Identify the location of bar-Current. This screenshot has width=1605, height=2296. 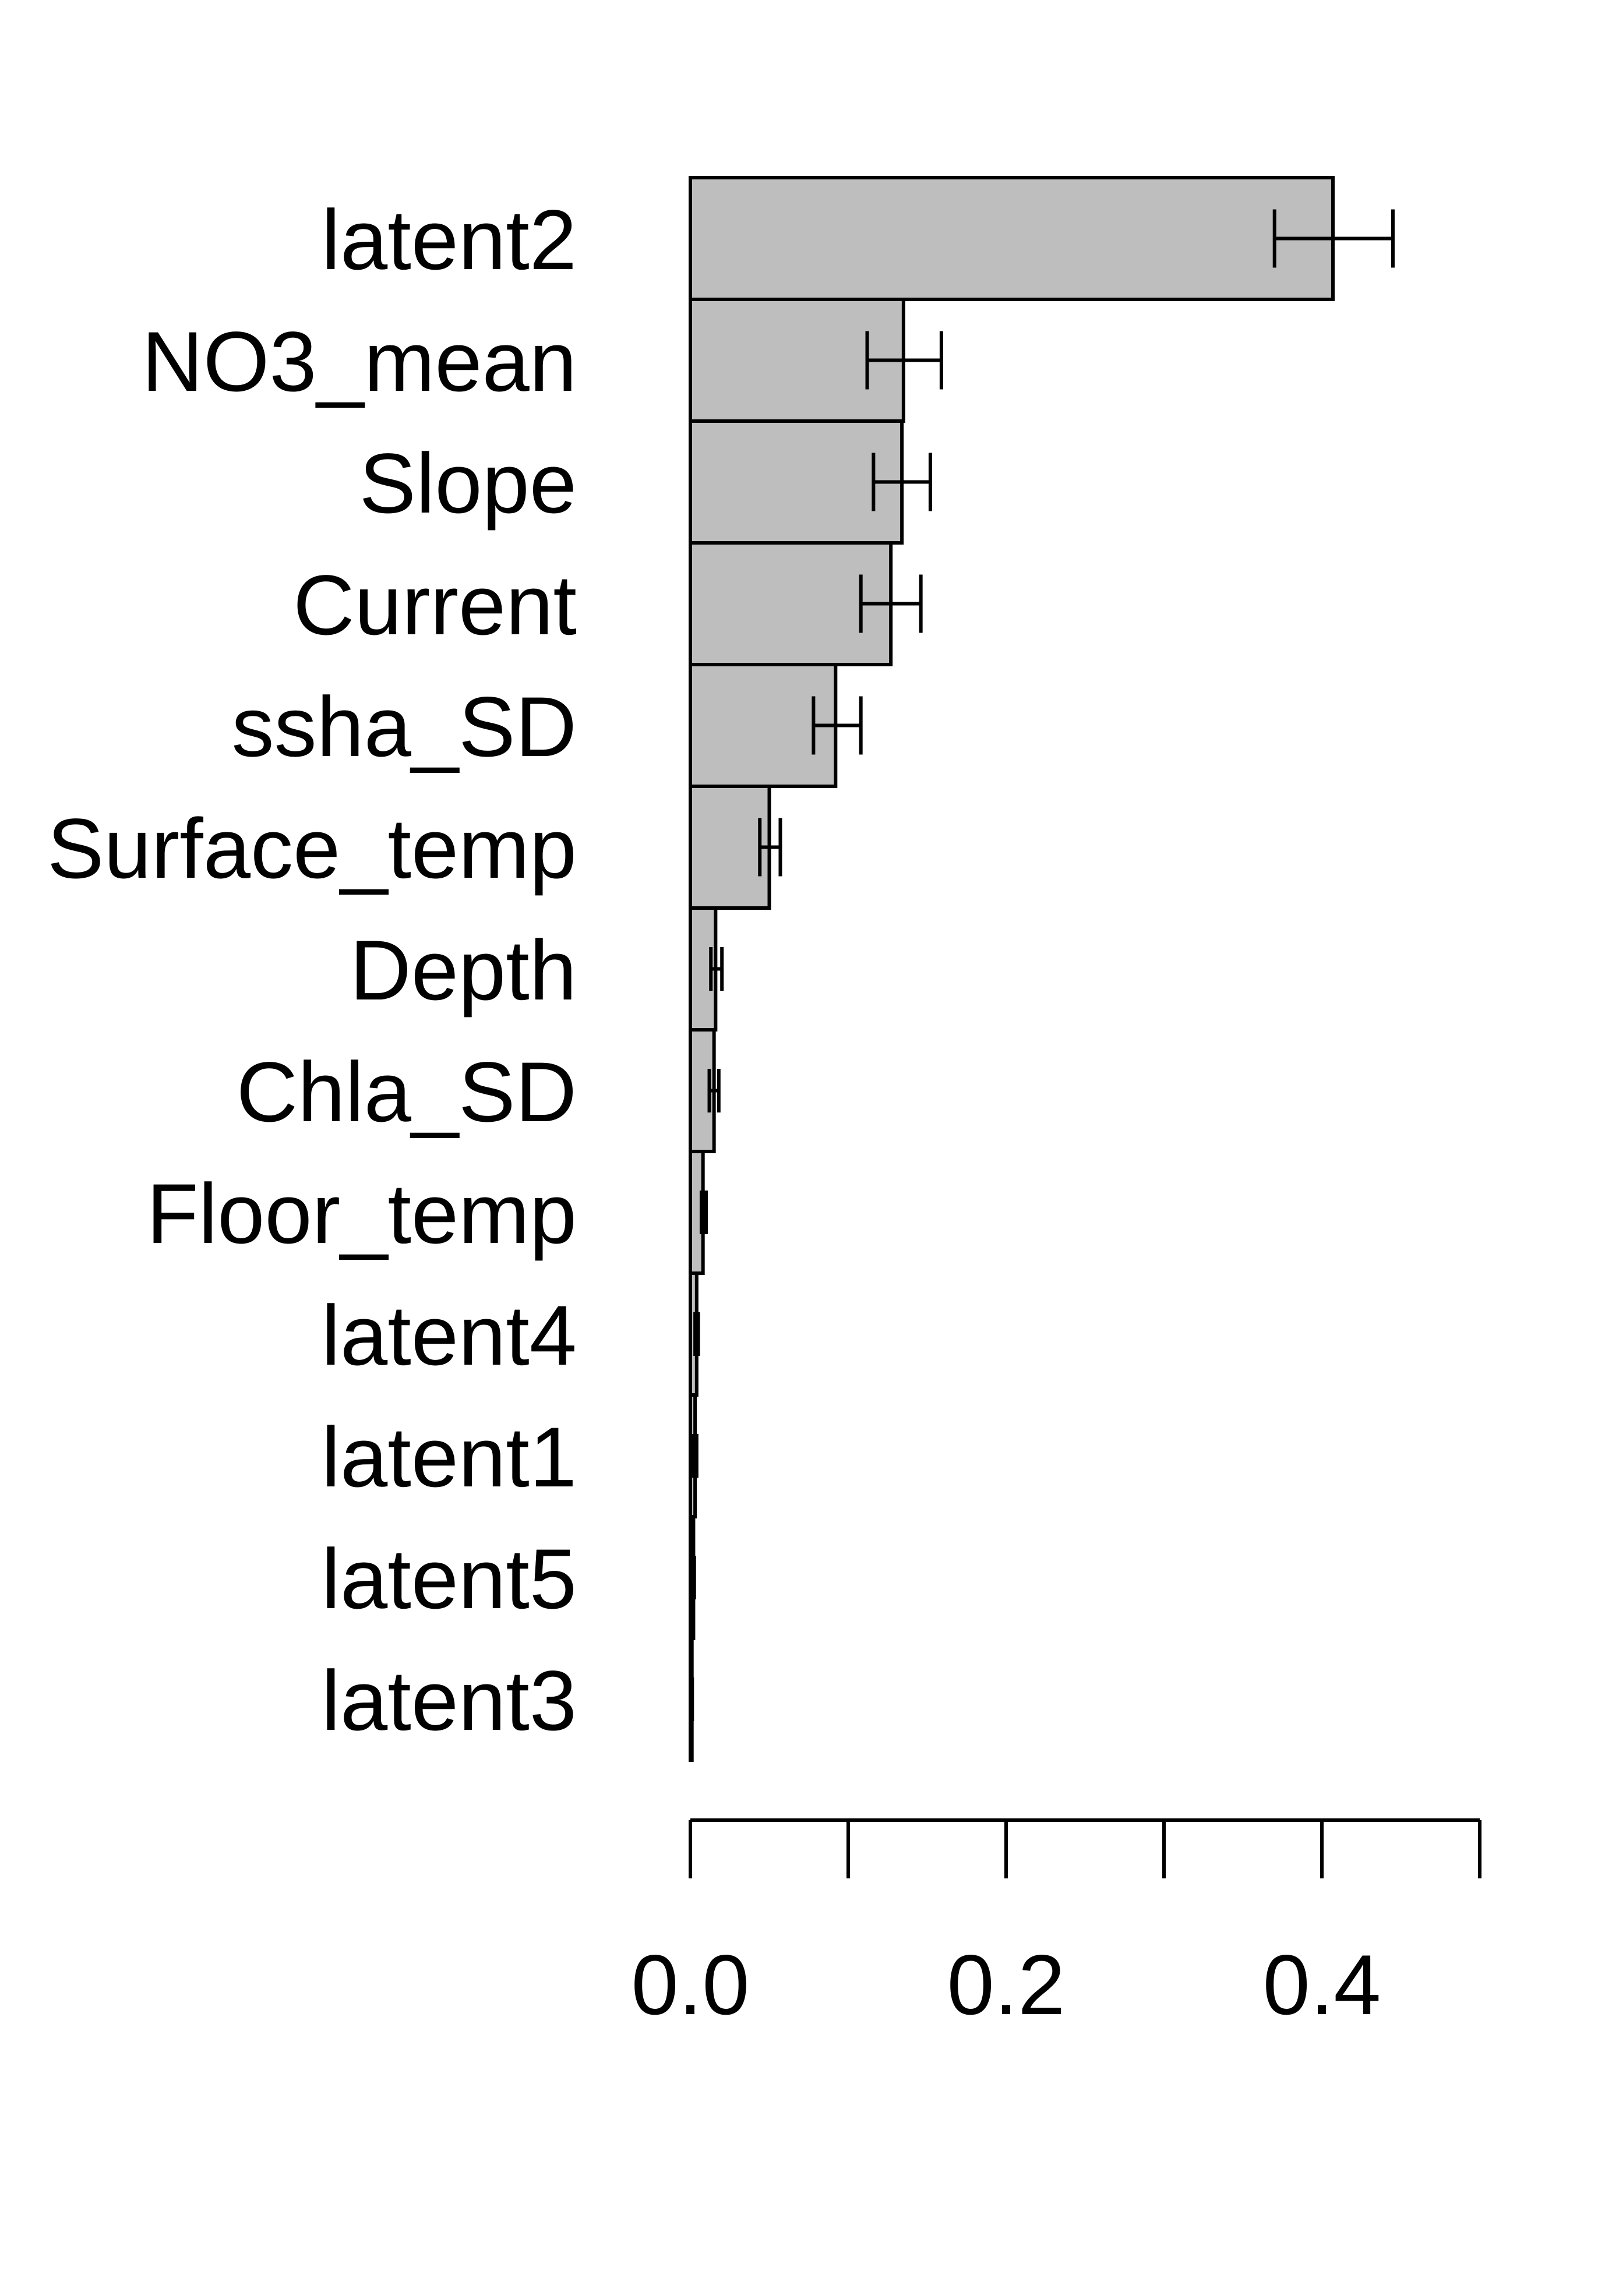
(791, 603).